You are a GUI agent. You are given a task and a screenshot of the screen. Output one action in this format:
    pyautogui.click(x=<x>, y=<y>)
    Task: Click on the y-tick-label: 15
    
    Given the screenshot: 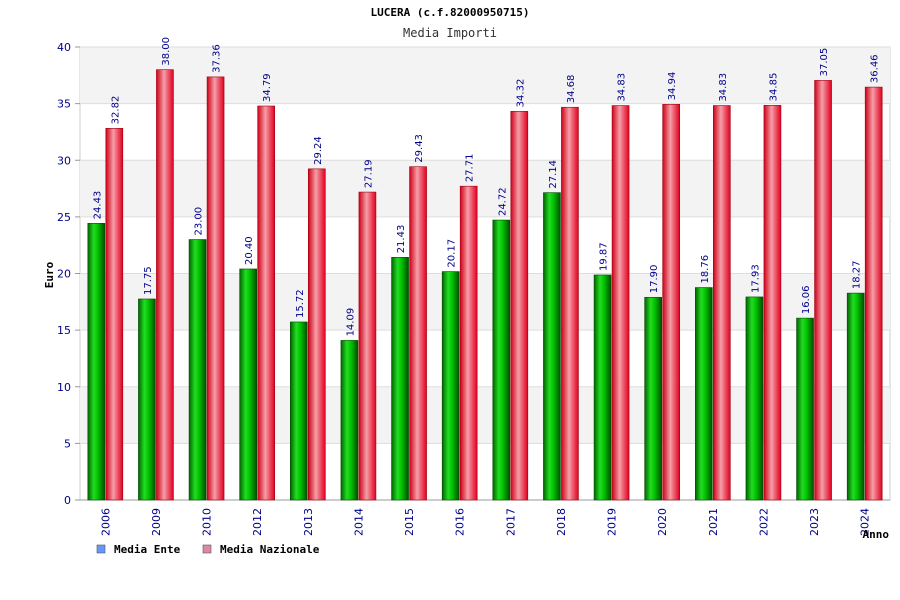 What is the action you would take?
    pyautogui.click(x=64, y=330)
    